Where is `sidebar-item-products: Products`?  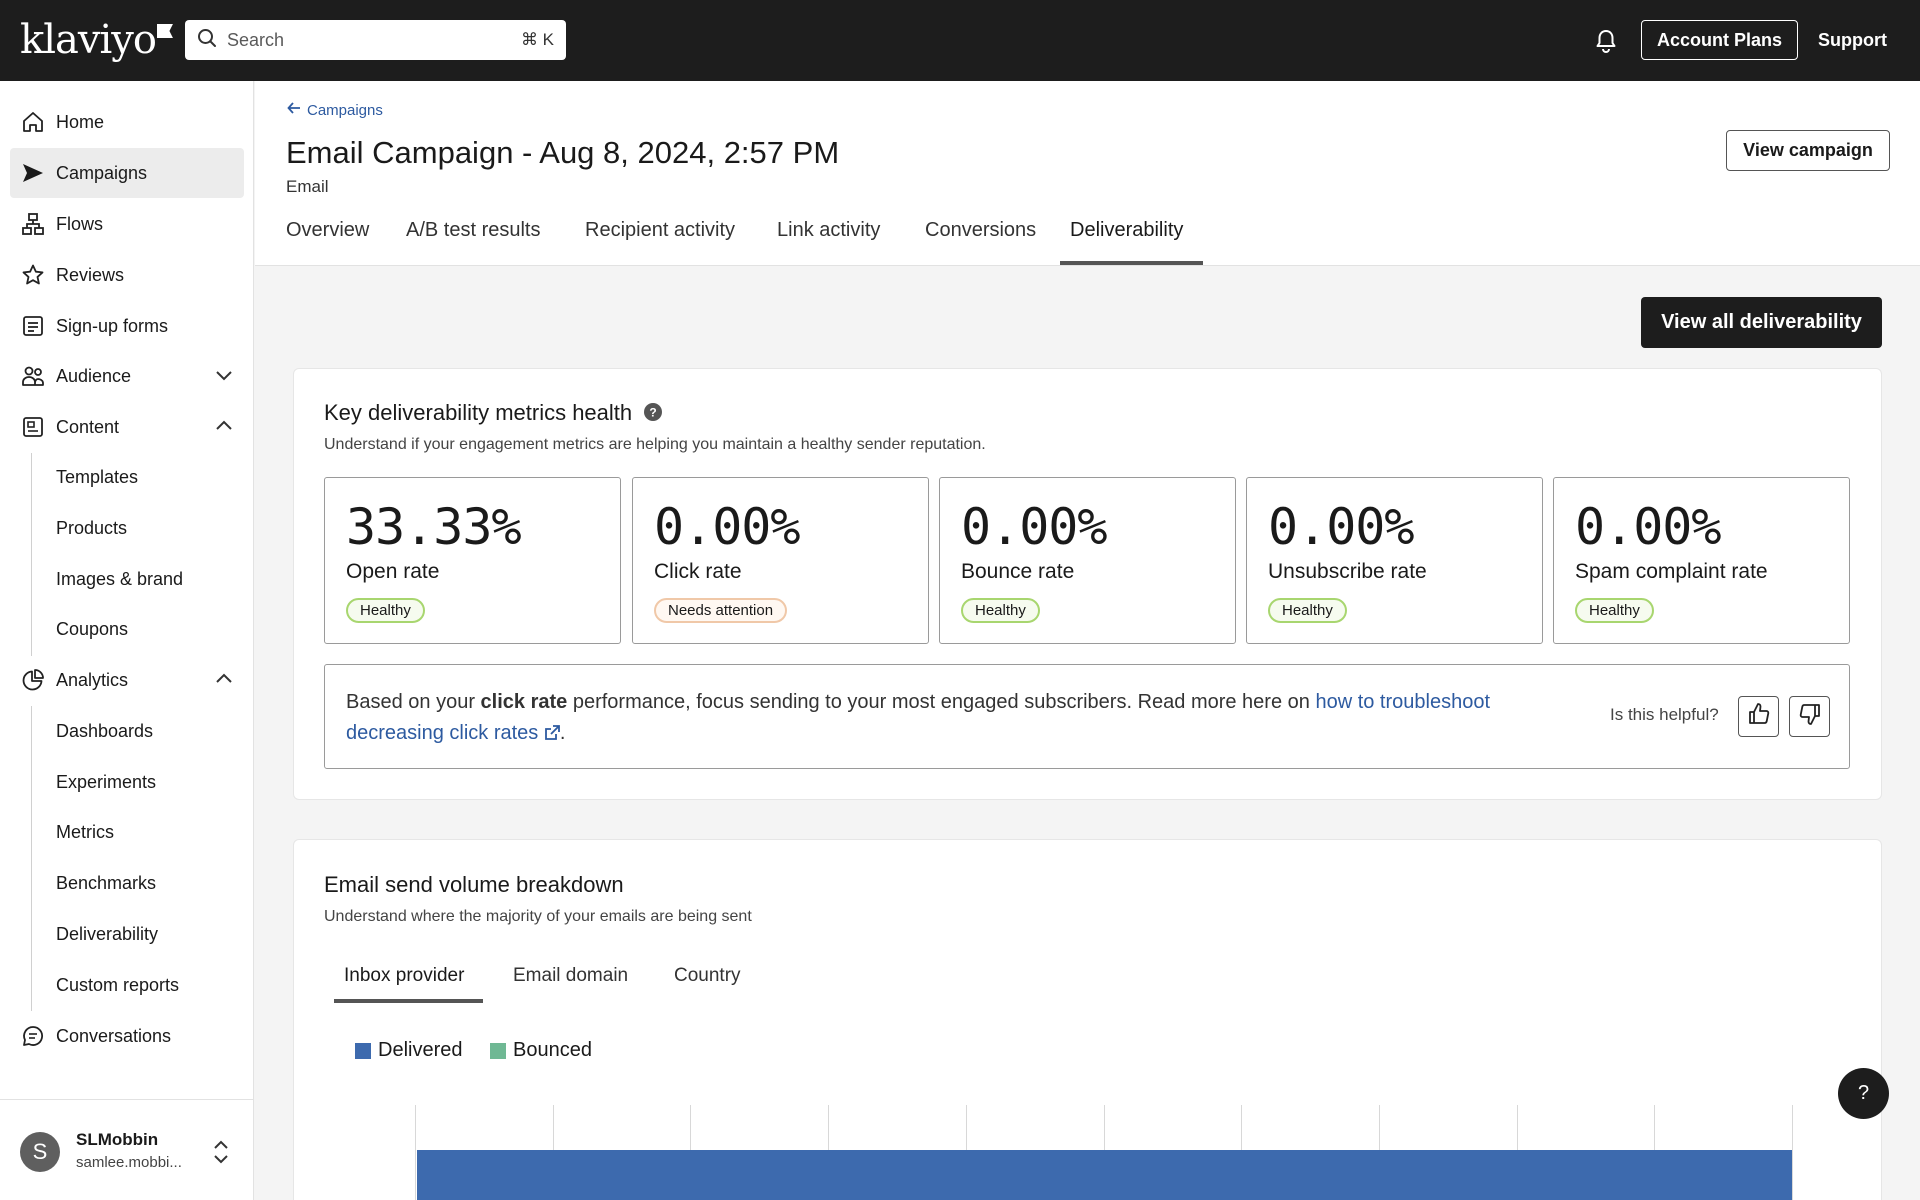 sidebar-item-products: Products is located at coordinates (92, 528).